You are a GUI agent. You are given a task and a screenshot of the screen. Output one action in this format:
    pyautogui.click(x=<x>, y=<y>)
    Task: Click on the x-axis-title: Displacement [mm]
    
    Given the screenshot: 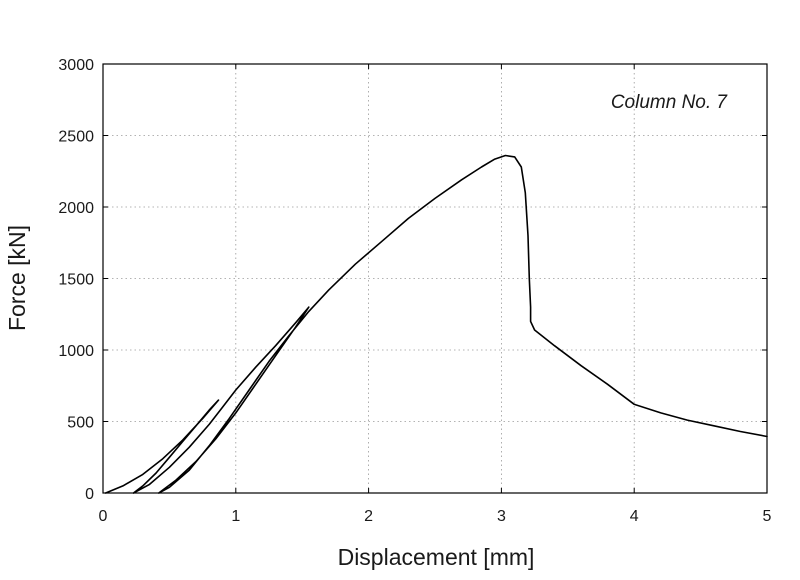 What is the action you would take?
    pyautogui.click(x=436, y=557)
    